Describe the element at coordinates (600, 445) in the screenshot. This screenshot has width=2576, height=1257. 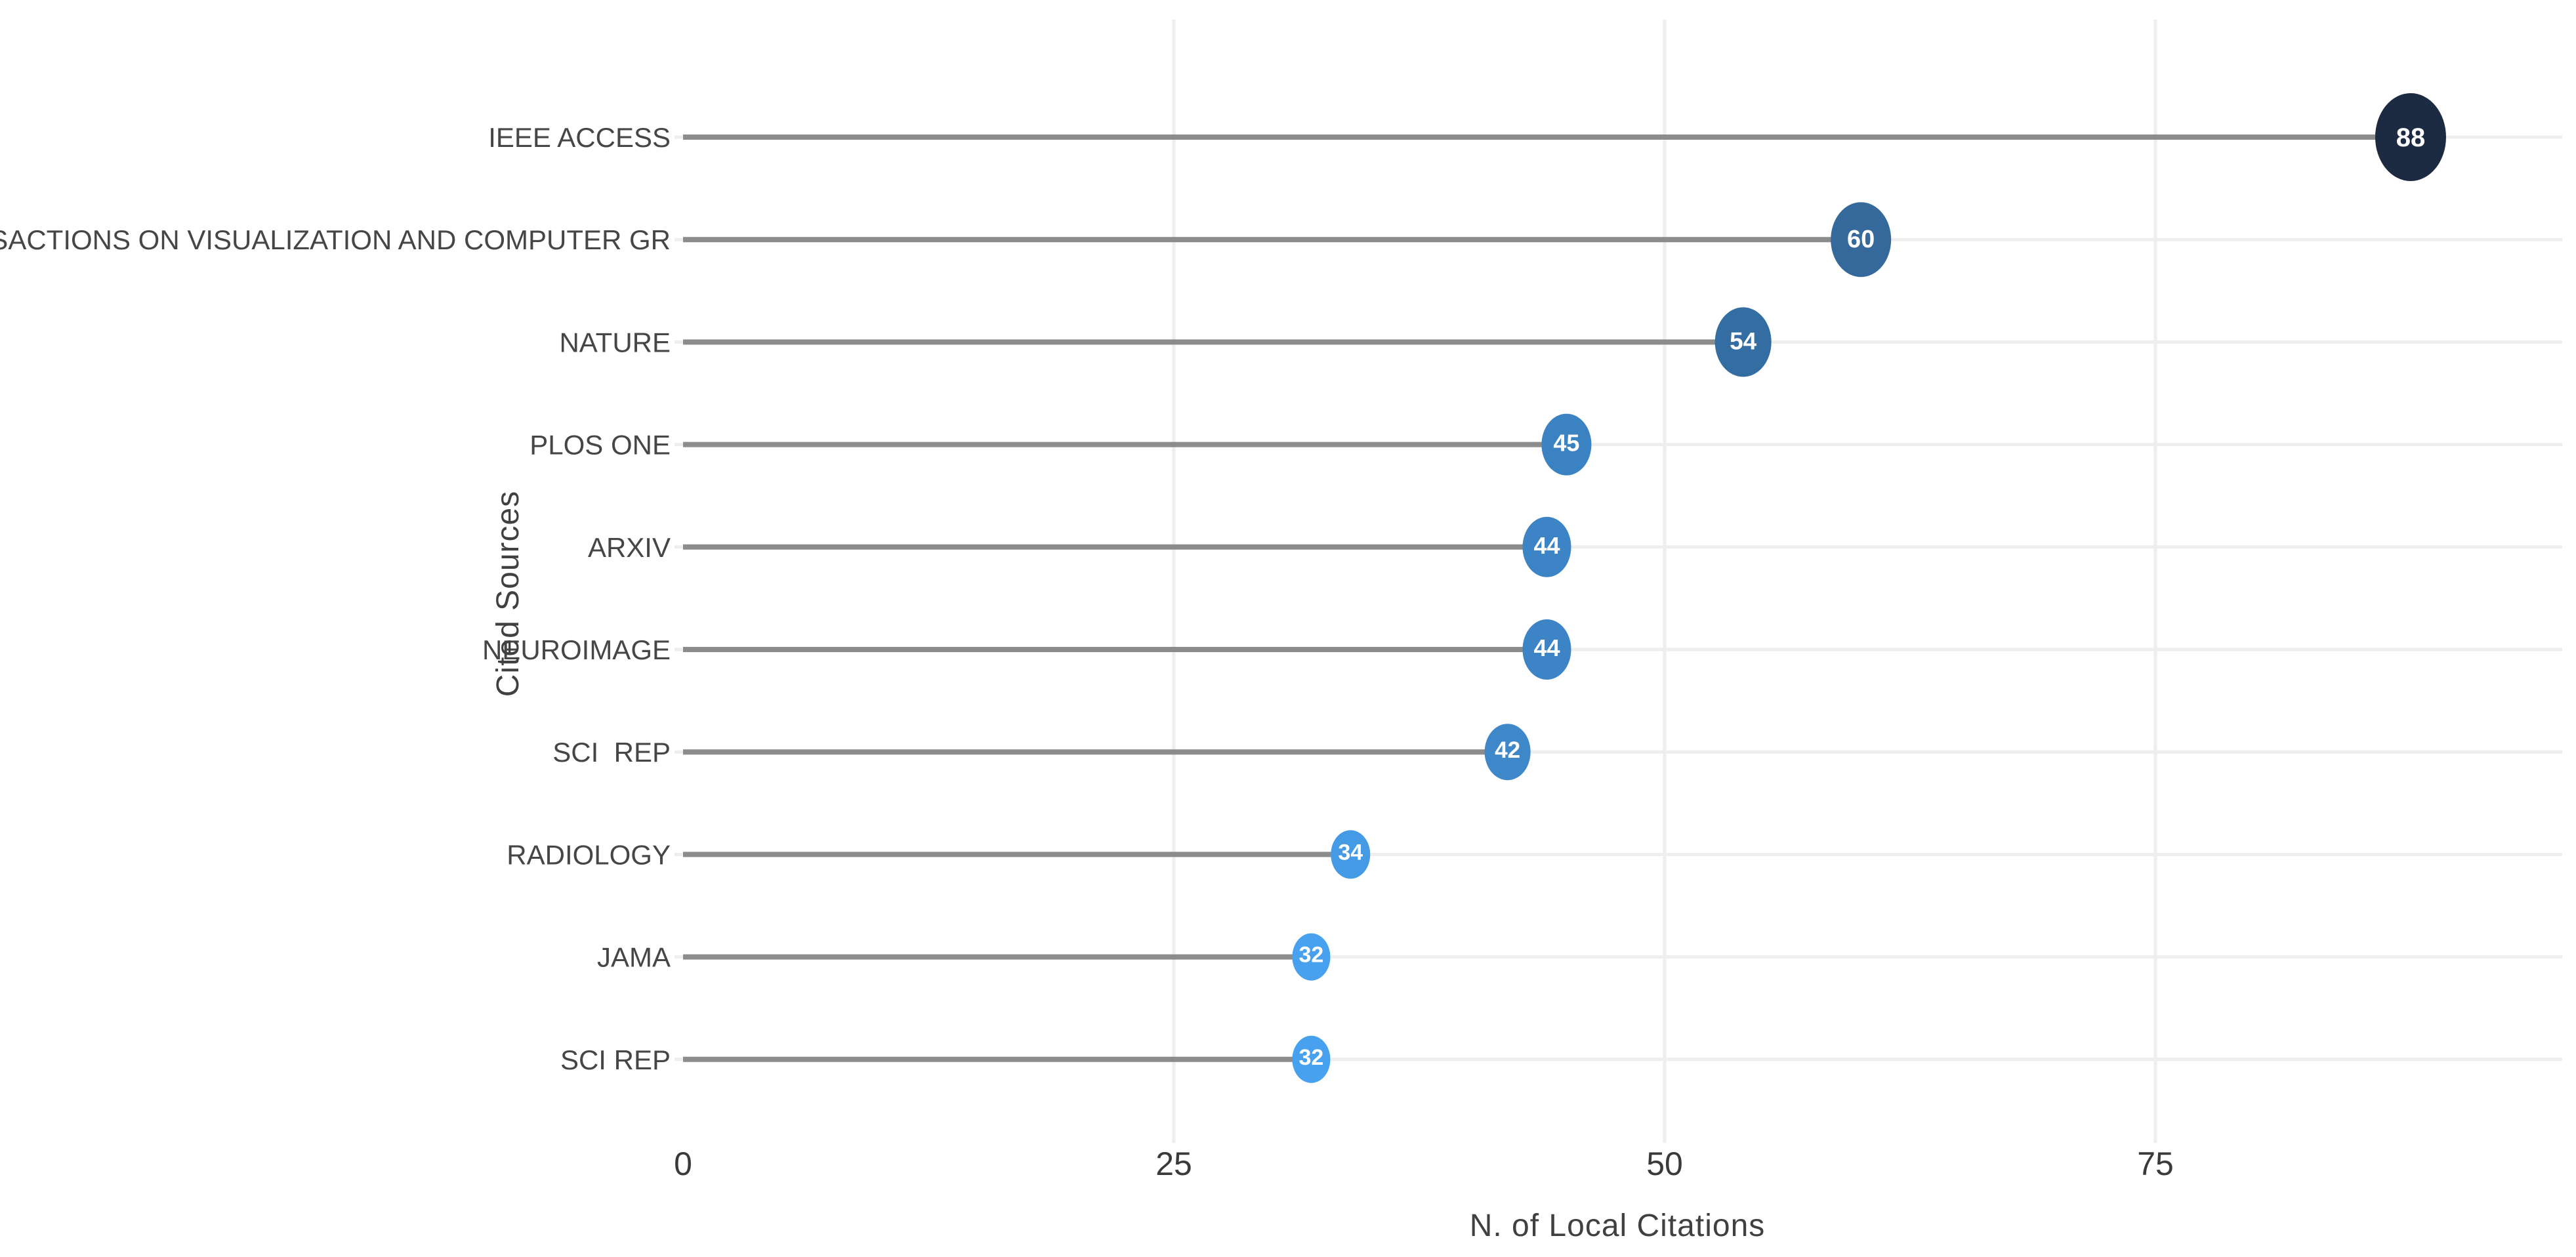
I see `category-label: PLOS ONE` at that location.